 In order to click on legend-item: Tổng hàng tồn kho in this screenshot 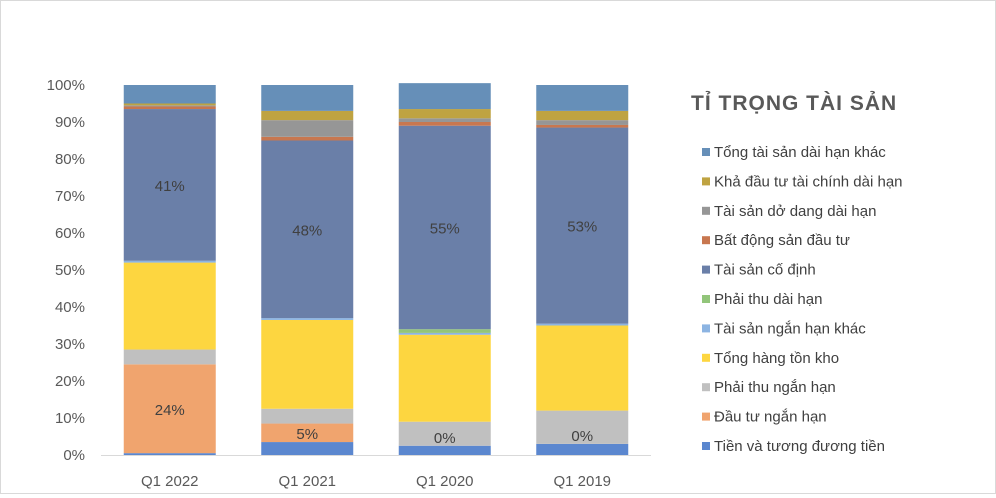, I will do `click(770, 358)`.